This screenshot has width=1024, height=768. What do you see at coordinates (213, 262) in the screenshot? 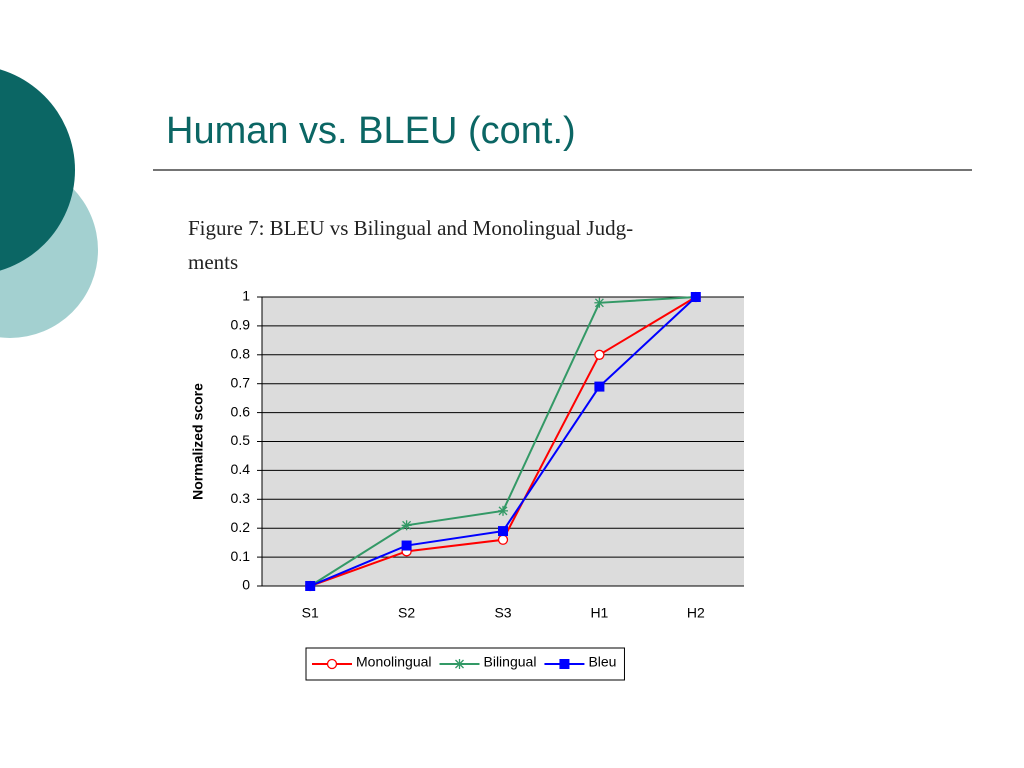
I see `caption-line: ments` at bounding box center [213, 262].